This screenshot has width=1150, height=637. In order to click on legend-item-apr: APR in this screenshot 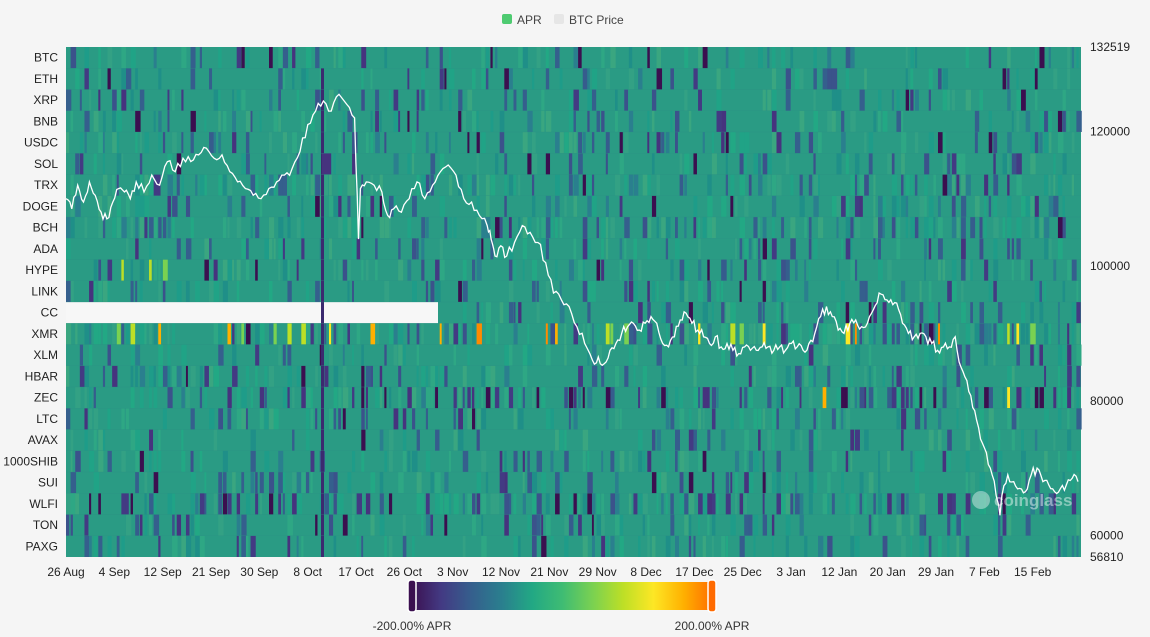, I will do `click(522, 20)`.